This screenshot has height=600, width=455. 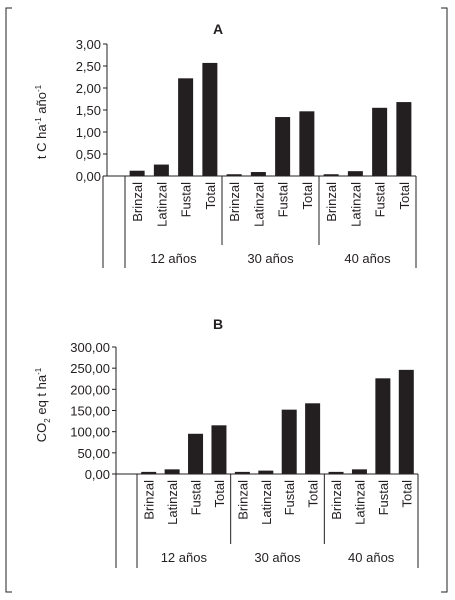 What do you see at coordinates (218, 29) in the screenshot?
I see `chart-a-title: A` at bounding box center [218, 29].